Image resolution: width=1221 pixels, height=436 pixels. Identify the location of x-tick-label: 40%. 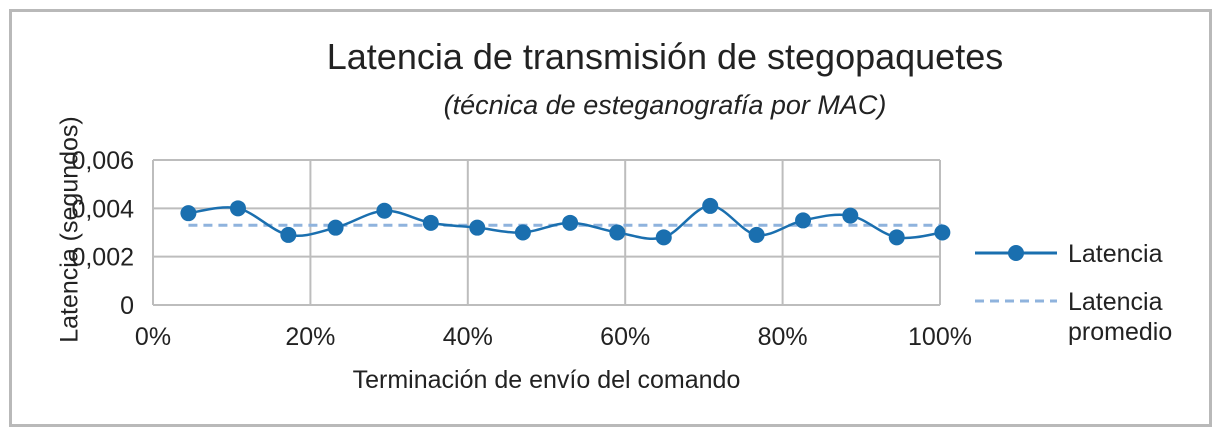
(468, 337).